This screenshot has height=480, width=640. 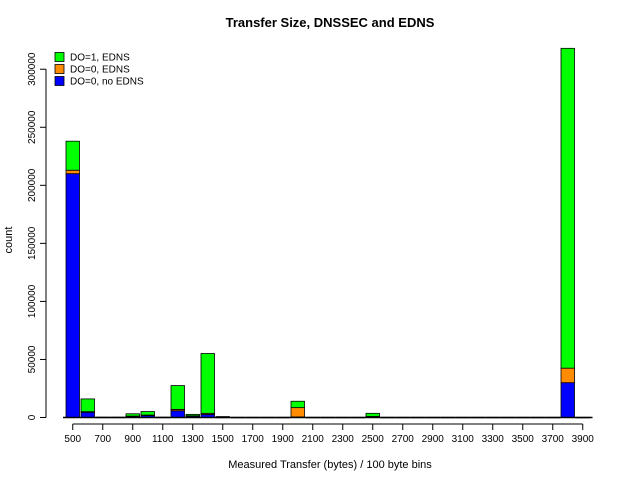 What do you see at coordinates (403, 439) in the screenshot?
I see `x-tick-label-2700: 2700` at bounding box center [403, 439].